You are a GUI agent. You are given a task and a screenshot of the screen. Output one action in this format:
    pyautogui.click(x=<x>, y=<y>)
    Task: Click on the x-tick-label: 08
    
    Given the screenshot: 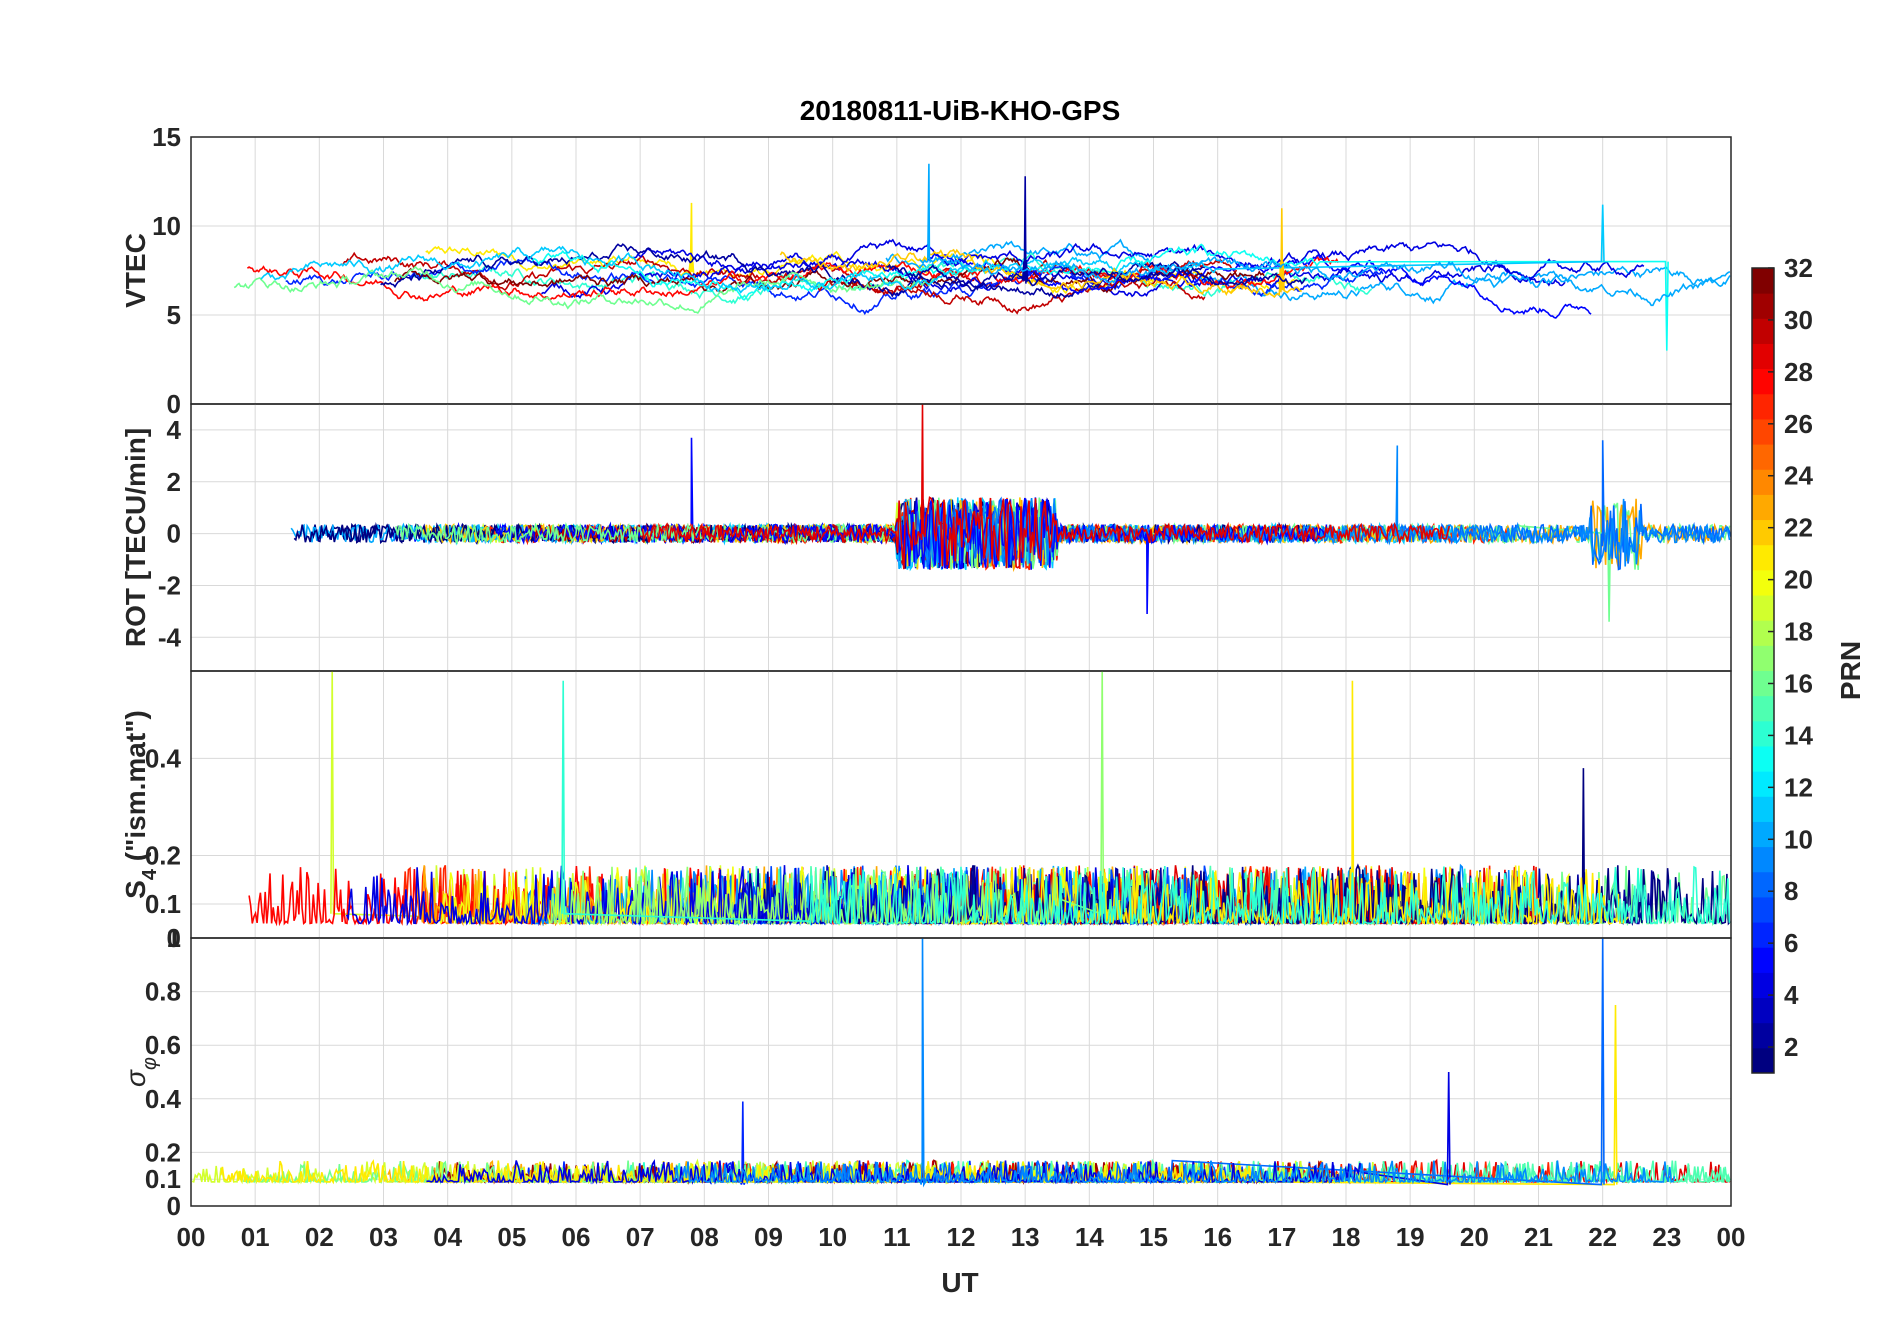 What is the action you would take?
    pyautogui.click(x=704, y=1237)
    